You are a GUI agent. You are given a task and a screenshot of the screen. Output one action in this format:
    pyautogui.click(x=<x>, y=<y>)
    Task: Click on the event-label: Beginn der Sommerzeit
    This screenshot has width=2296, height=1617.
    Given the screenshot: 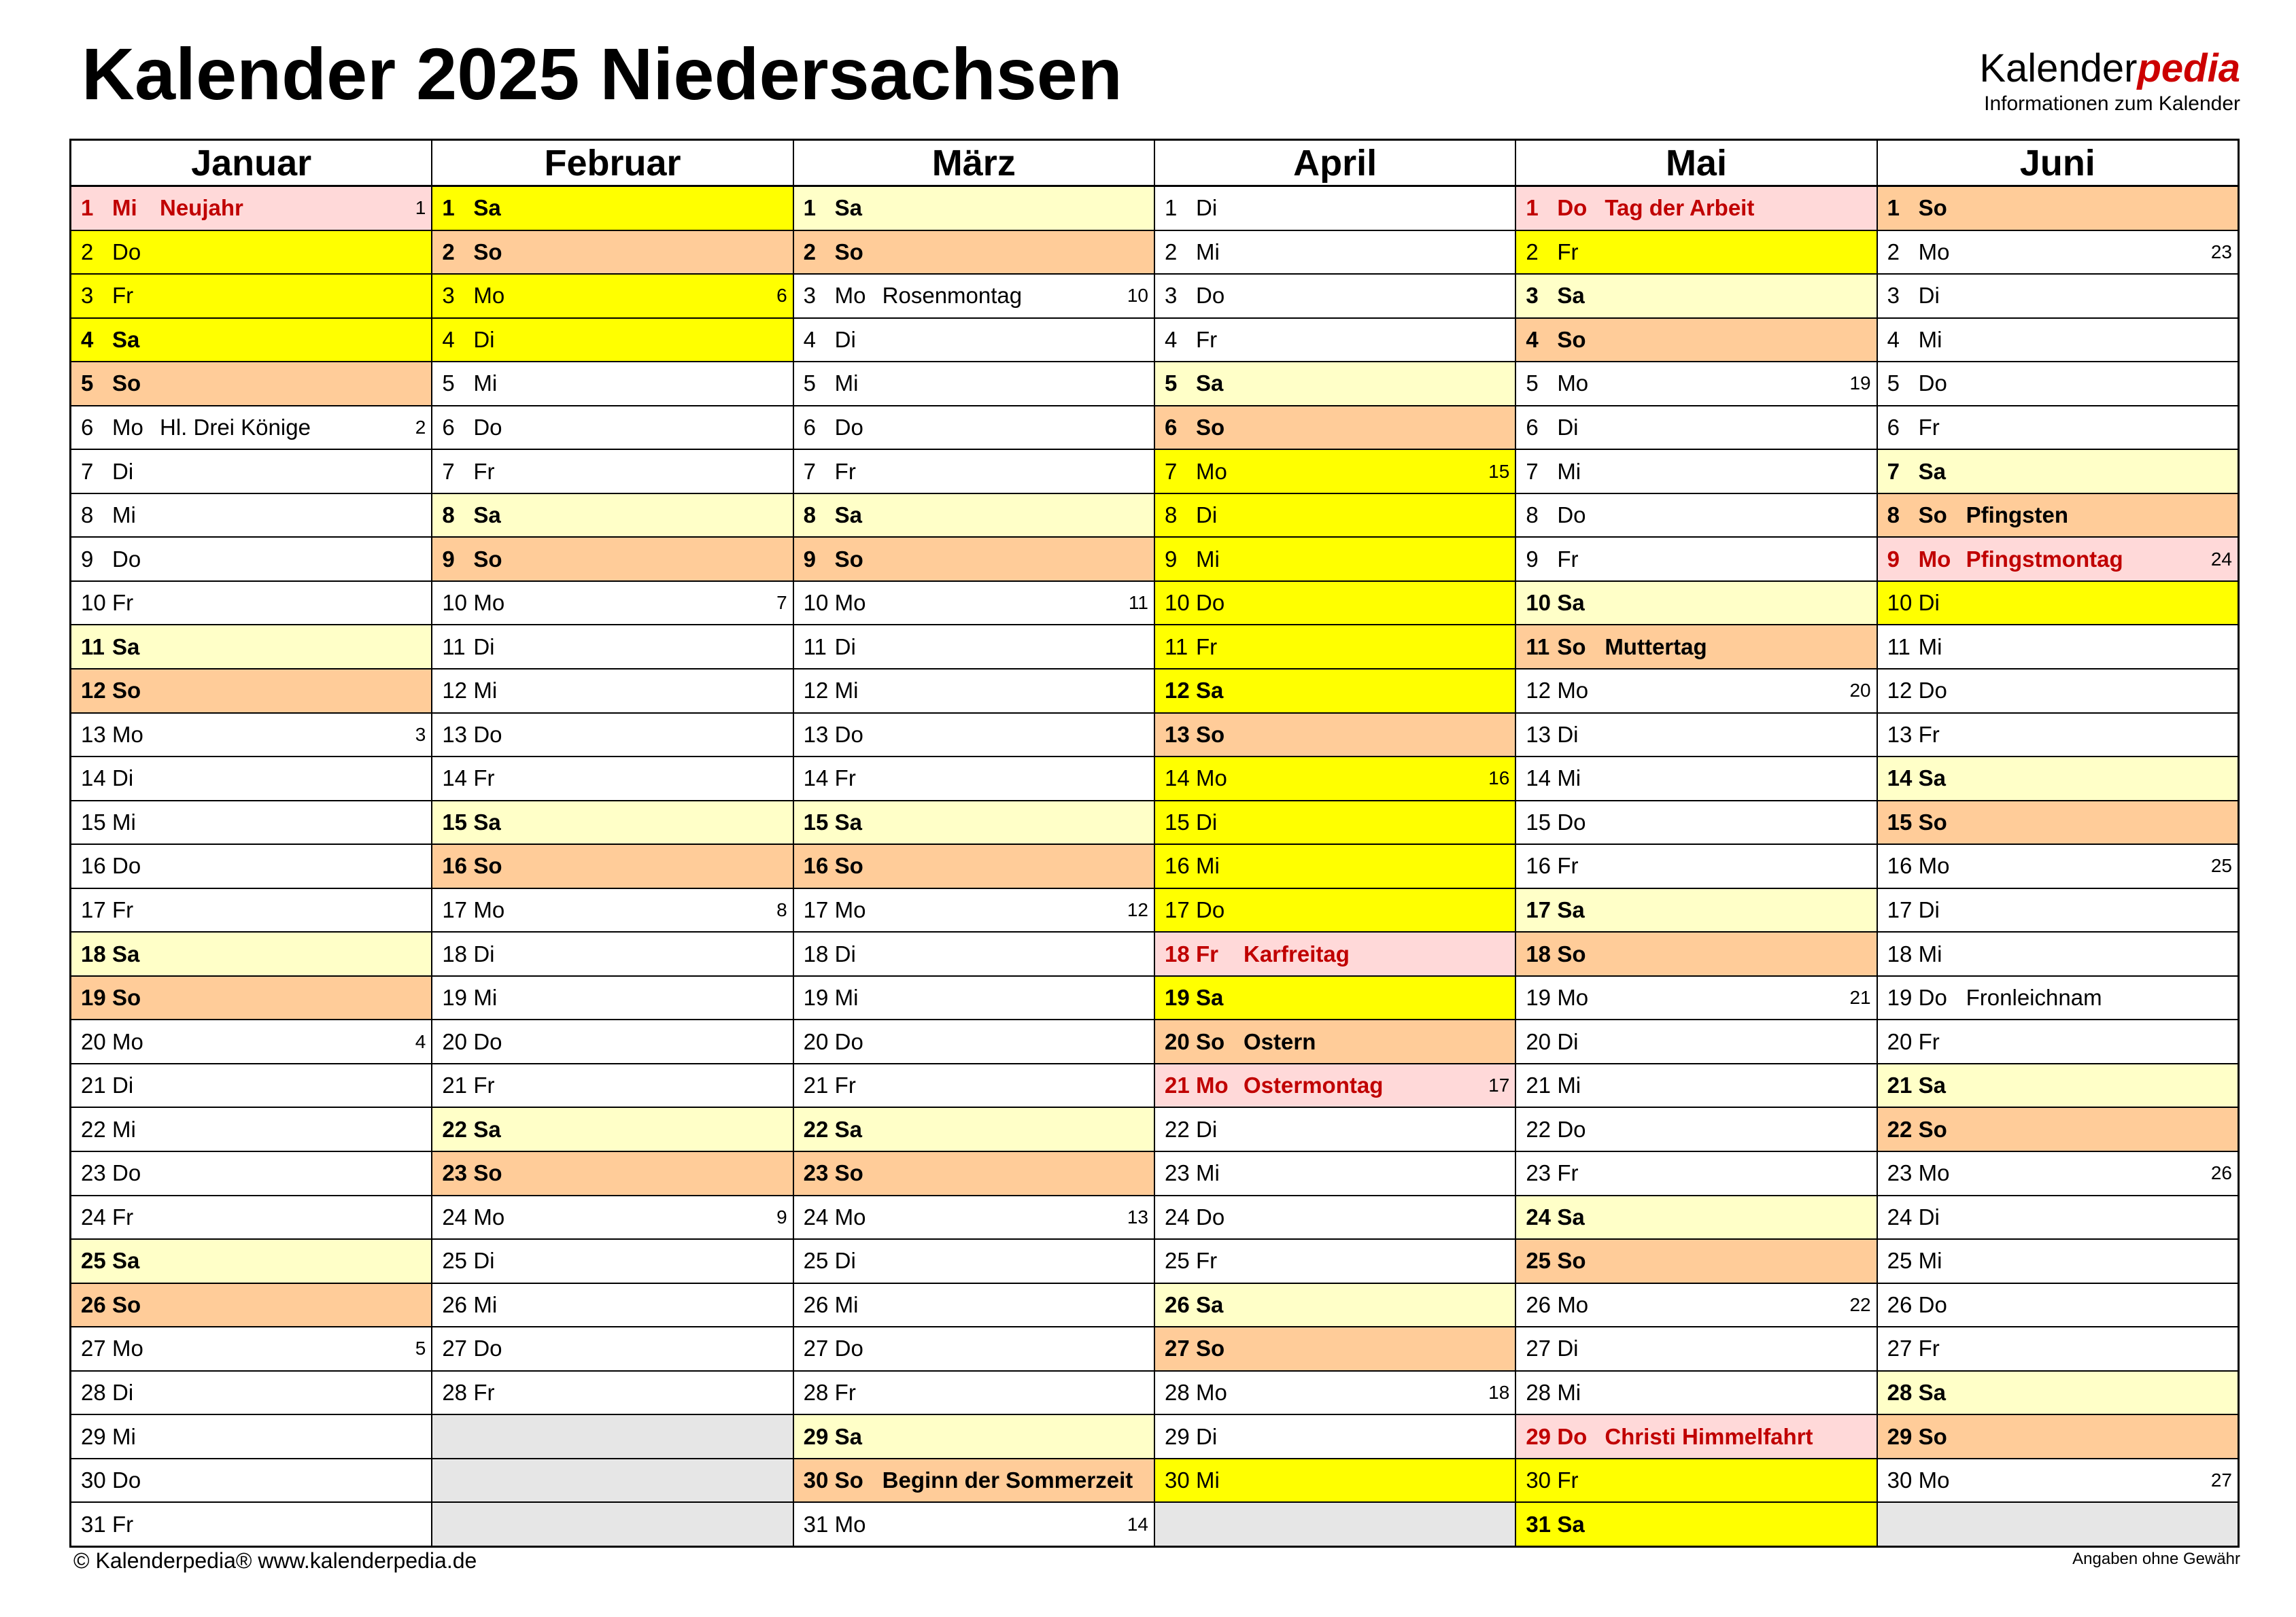 What is the action you would take?
    pyautogui.click(x=1008, y=1480)
    